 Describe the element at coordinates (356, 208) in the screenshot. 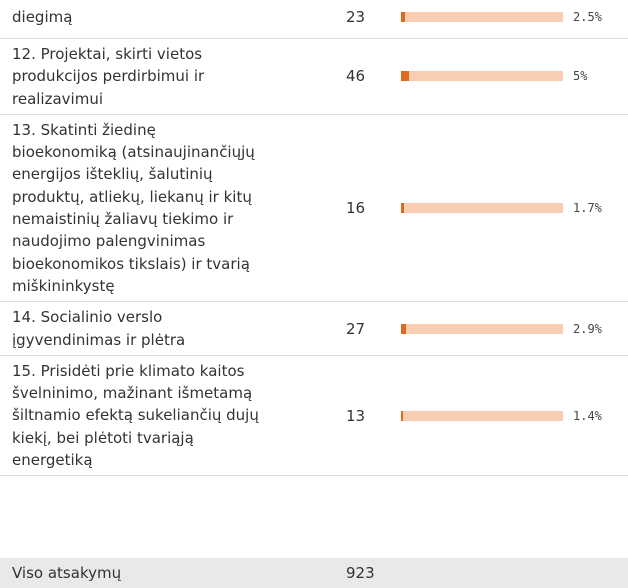

I see `count: 16` at that location.